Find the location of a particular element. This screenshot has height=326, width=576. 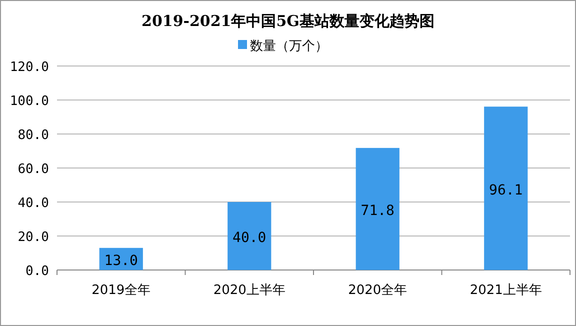

y-tick-label: 100.0 is located at coordinates (29, 101).